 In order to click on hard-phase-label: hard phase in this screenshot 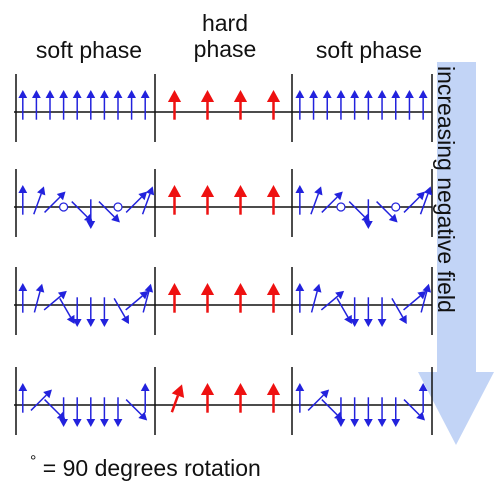, I will do `click(225, 36)`.